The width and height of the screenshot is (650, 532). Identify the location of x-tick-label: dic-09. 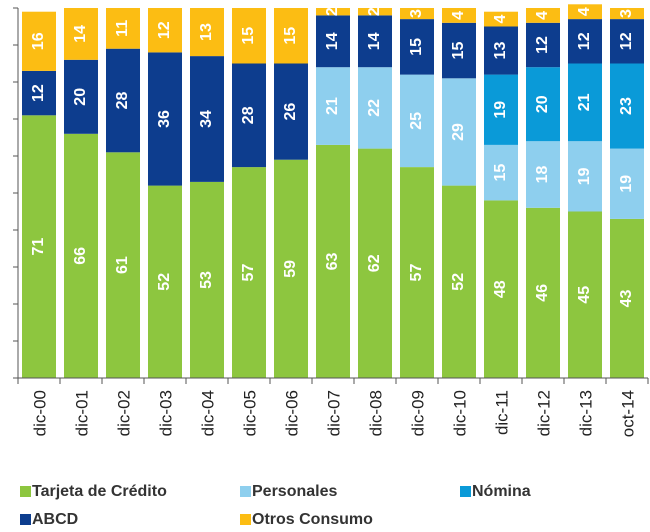
(417, 413).